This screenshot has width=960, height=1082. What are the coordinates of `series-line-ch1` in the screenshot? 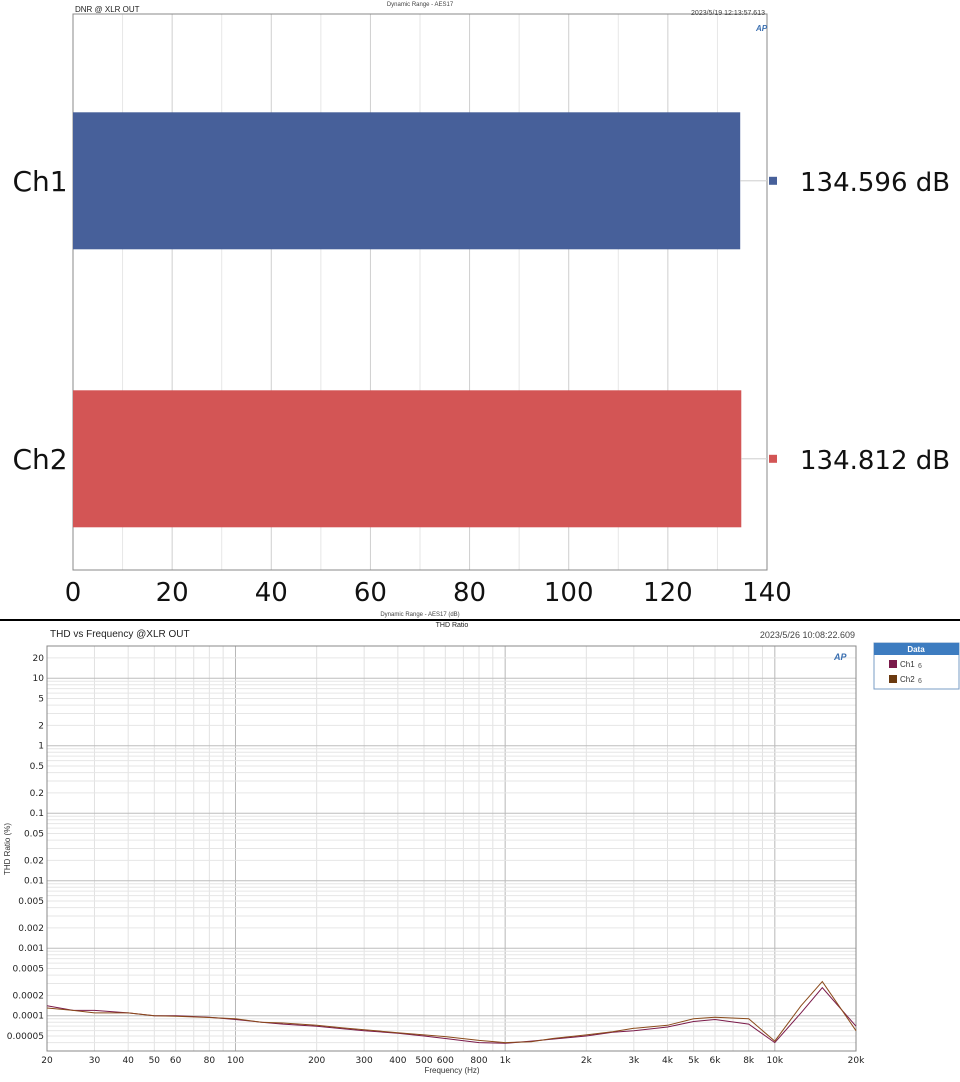 It's located at (451, 1015).